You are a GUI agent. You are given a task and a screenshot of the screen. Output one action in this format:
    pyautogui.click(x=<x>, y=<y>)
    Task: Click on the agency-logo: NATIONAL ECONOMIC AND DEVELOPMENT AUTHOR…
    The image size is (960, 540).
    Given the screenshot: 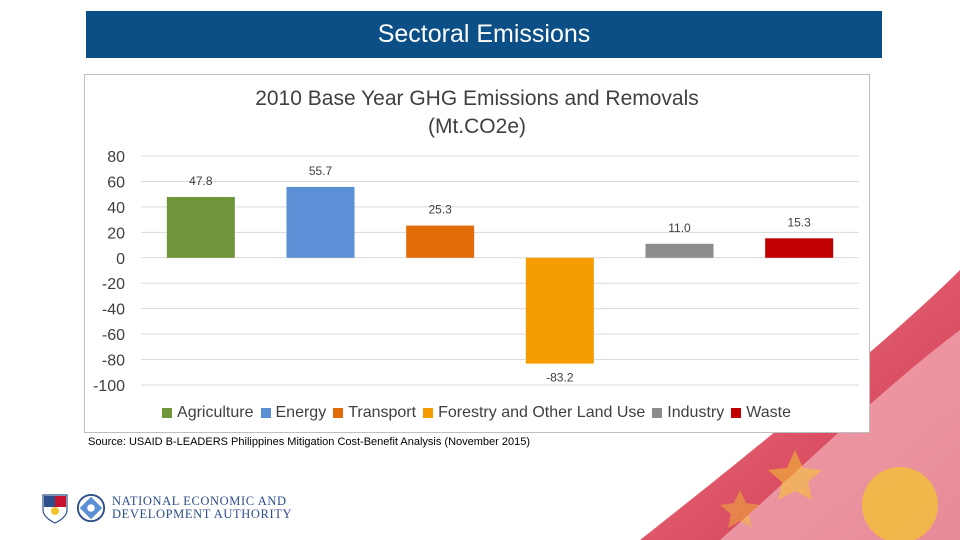 What is the action you would take?
    pyautogui.click(x=166, y=508)
    